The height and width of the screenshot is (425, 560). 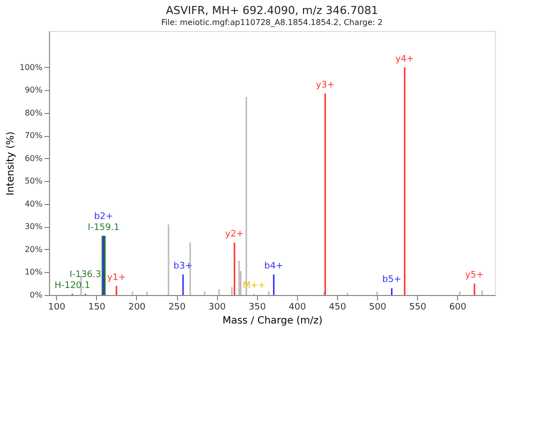 I want to click on y-tick-label: 30%, so click(x=33, y=227).